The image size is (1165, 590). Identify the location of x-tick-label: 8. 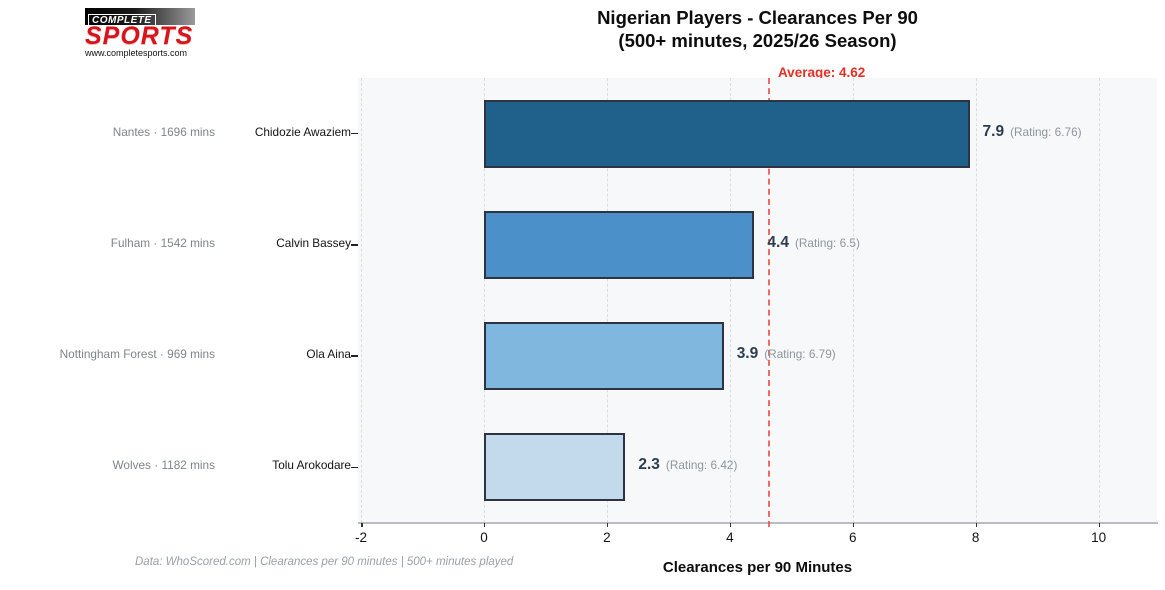
(975, 537).